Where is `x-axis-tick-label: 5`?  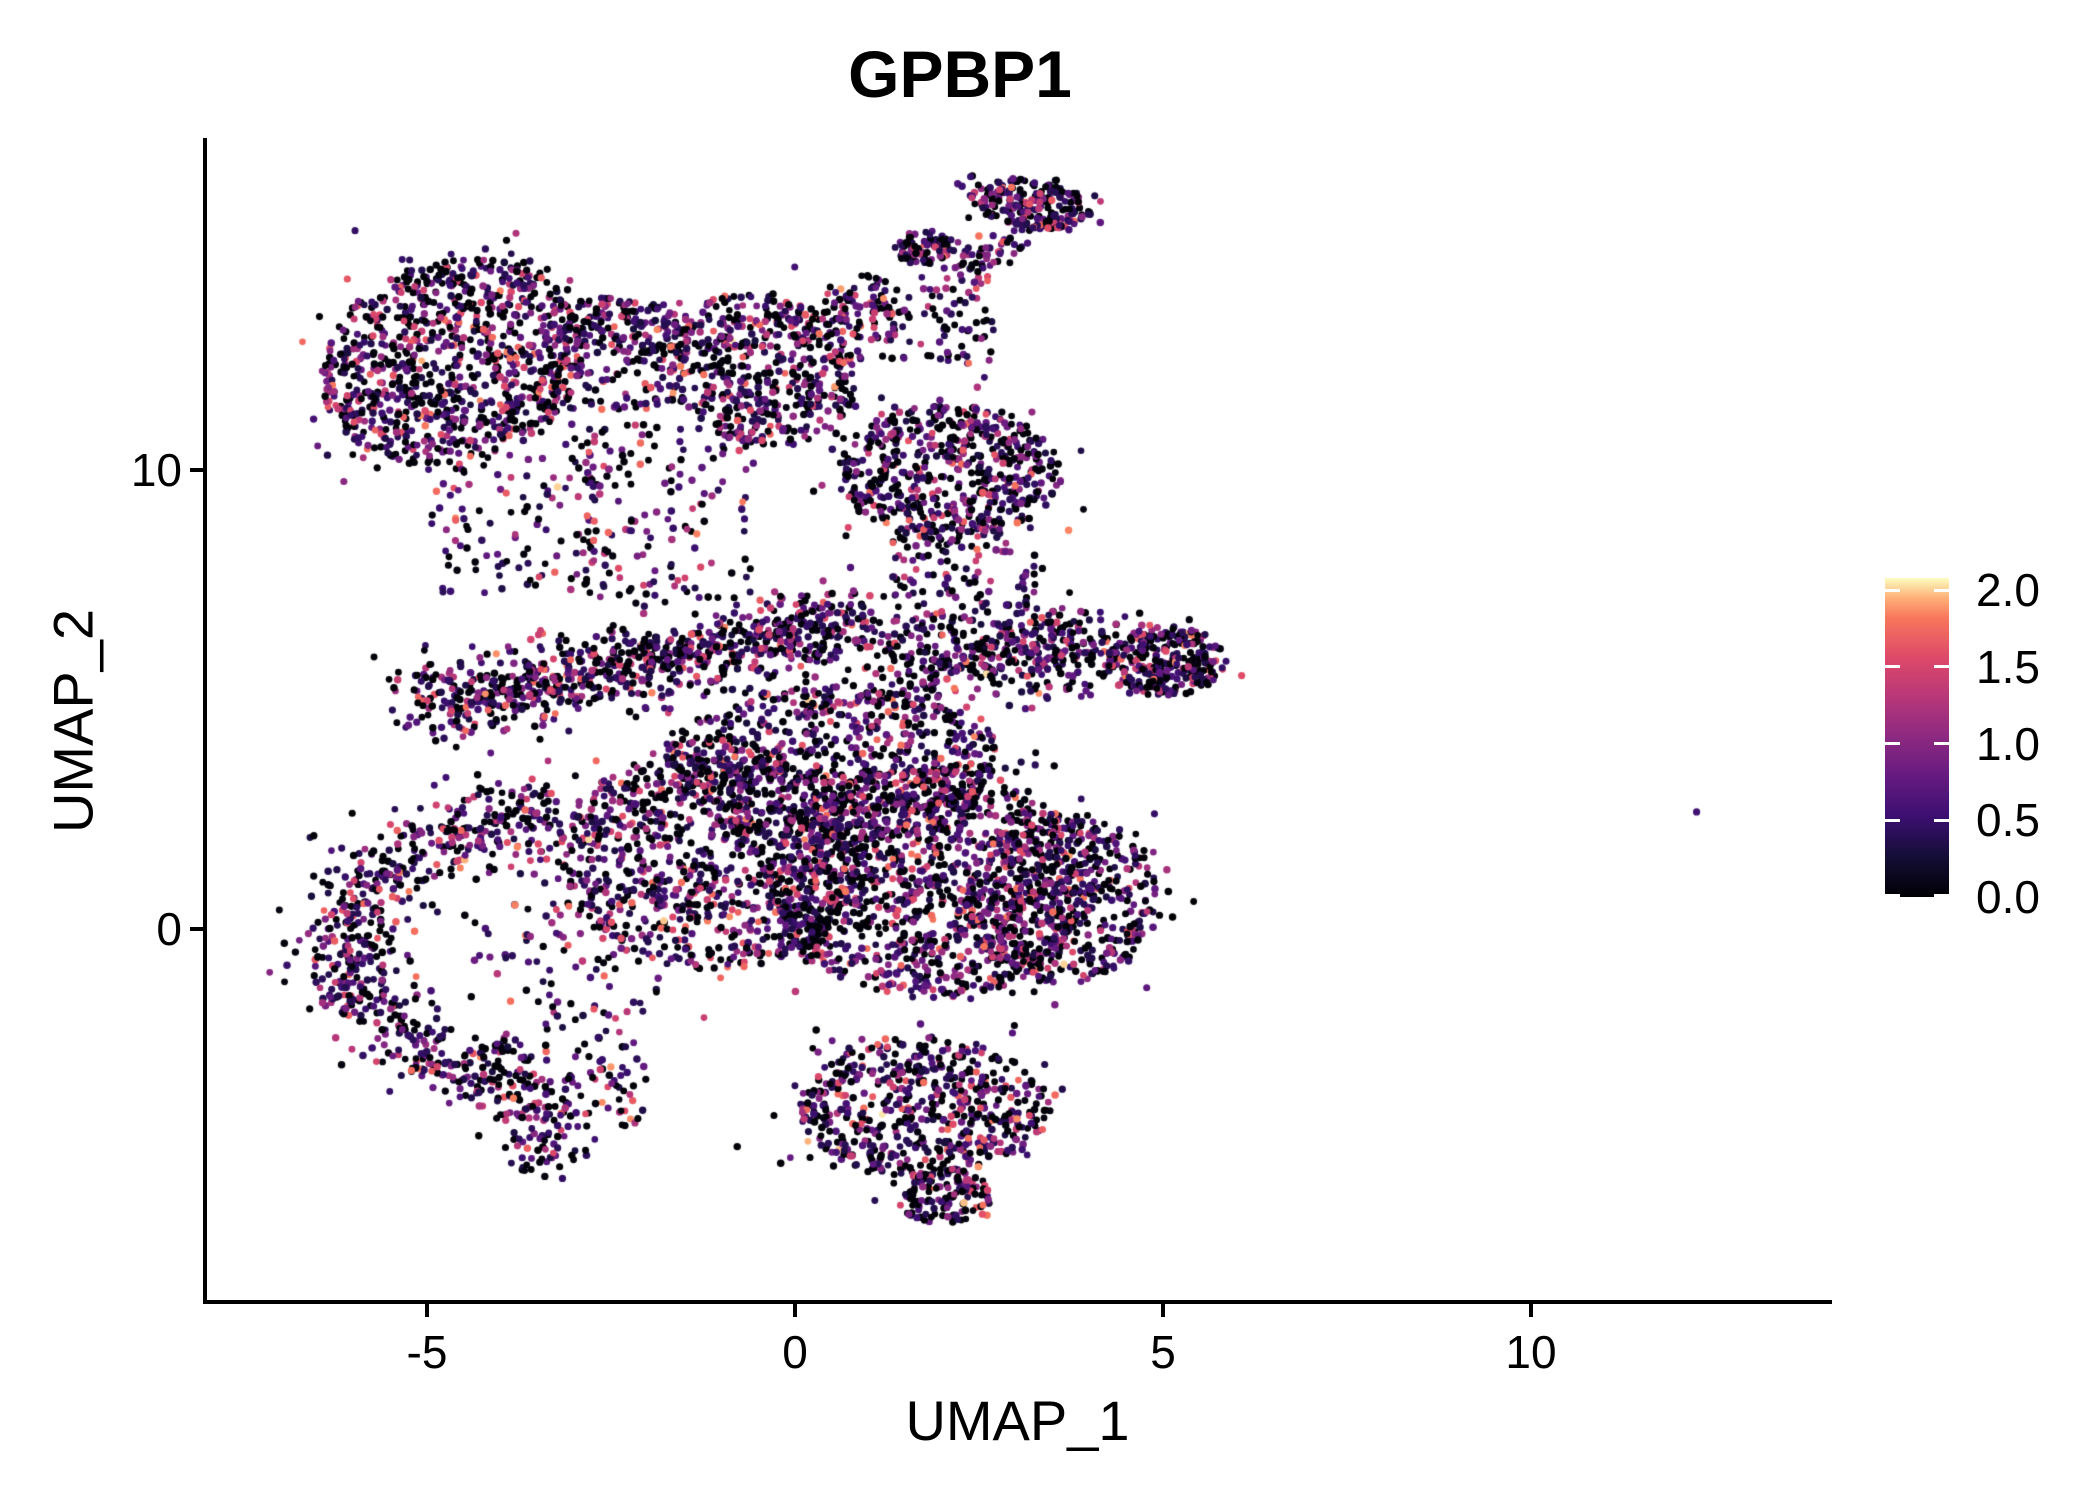 x-axis-tick-label: 5 is located at coordinates (1163, 1352).